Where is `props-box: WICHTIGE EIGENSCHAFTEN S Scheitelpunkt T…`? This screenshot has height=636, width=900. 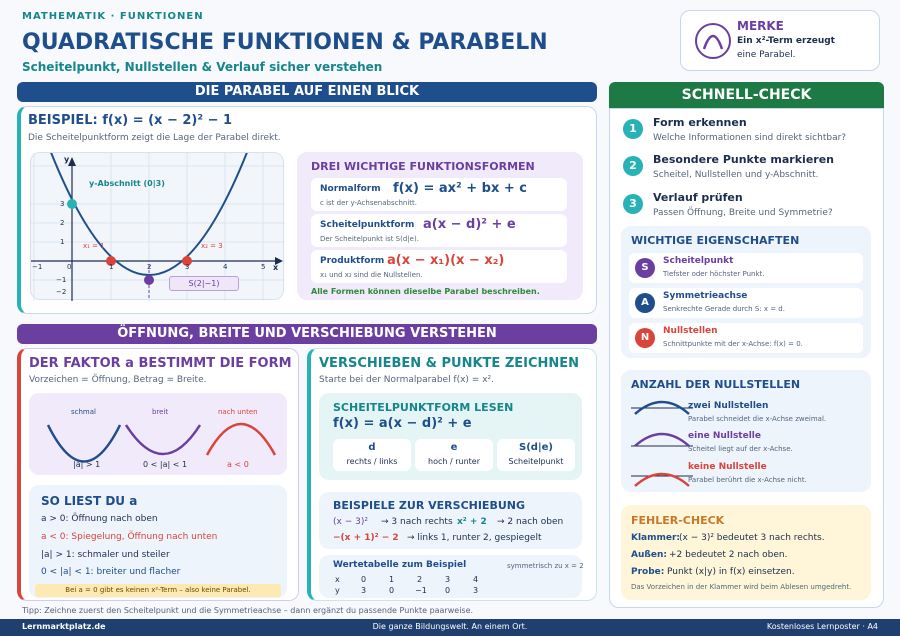
props-box: WICHTIGE EIGENSCHAFTEN S Scheitelpunkt T… is located at coordinates (746, 292).